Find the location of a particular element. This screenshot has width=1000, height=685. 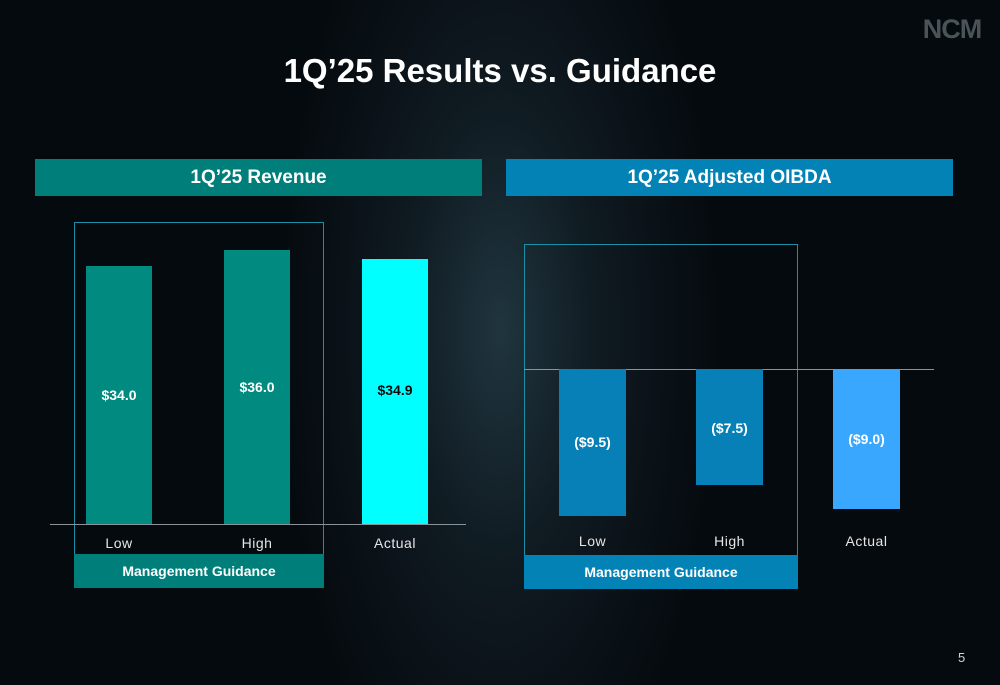

oibda-bar-high is located at coordinates (729, 427).